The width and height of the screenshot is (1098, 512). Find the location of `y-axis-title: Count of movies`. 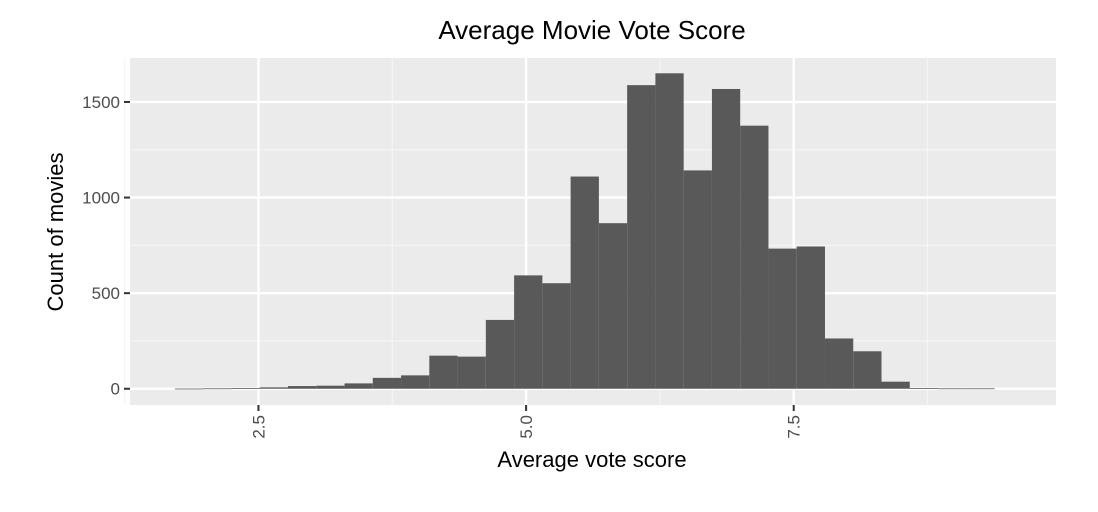

y-axis-title: Count of movies is located at coordinates (55, 232).